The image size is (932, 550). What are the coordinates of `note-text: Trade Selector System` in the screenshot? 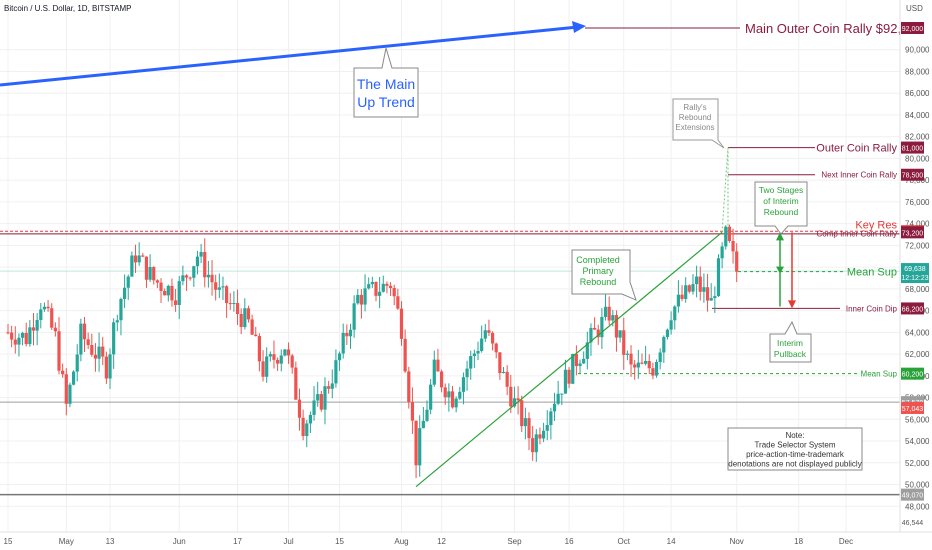 It's located at (794, 445).